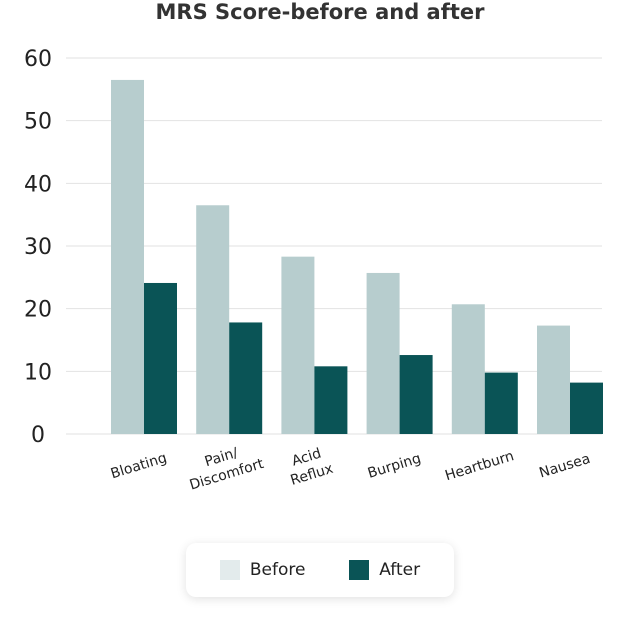 The width and height of the screenshot is (640, 624). I want to click on legend-label-after: After, so click(400, 570).